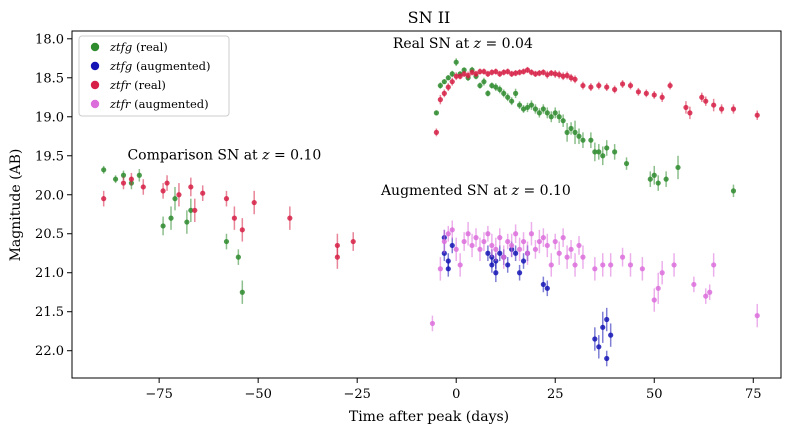 The width and height of the screenshot is (793, 438). I want to click on x-tick-label: −75, so click(158, 394).